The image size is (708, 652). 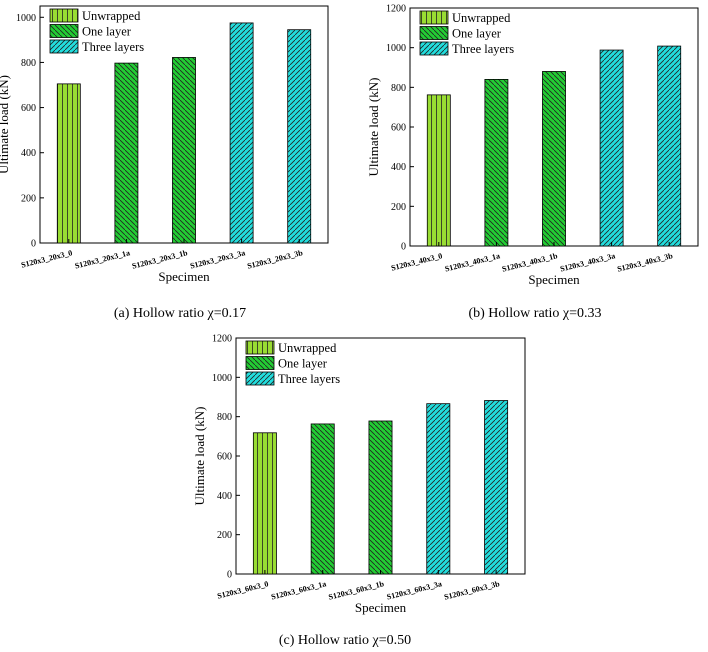 What do you see at coordinates (535, 313) in the screenshot?
I see `caption-b: (b) Hollow ratio χ=0.33` at bounding box center [535, 313].